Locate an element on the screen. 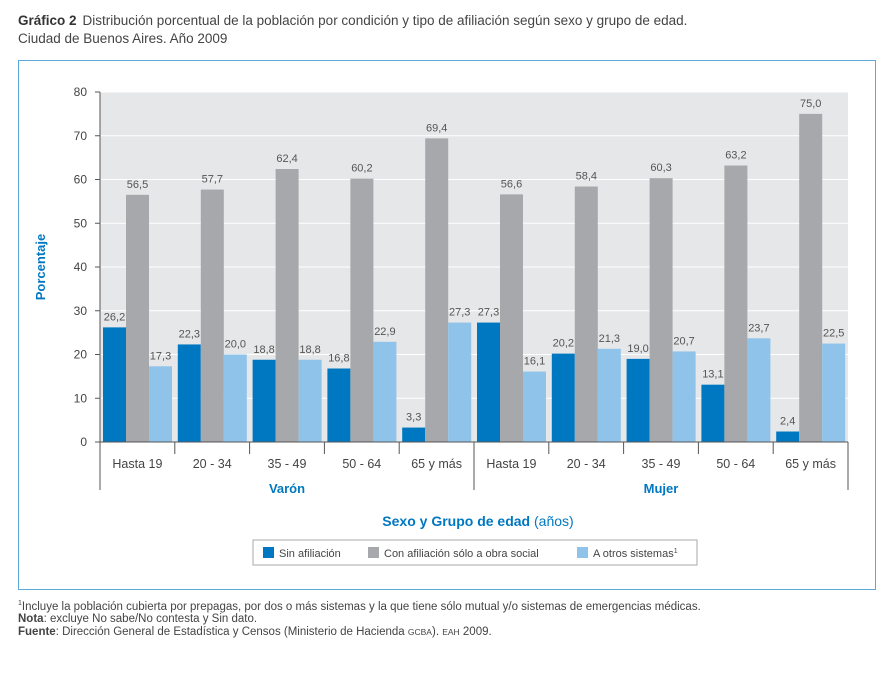 The width and height of the screenshot is (888, 675). y-tick-label: 70 is located at coordinates (81, 136).